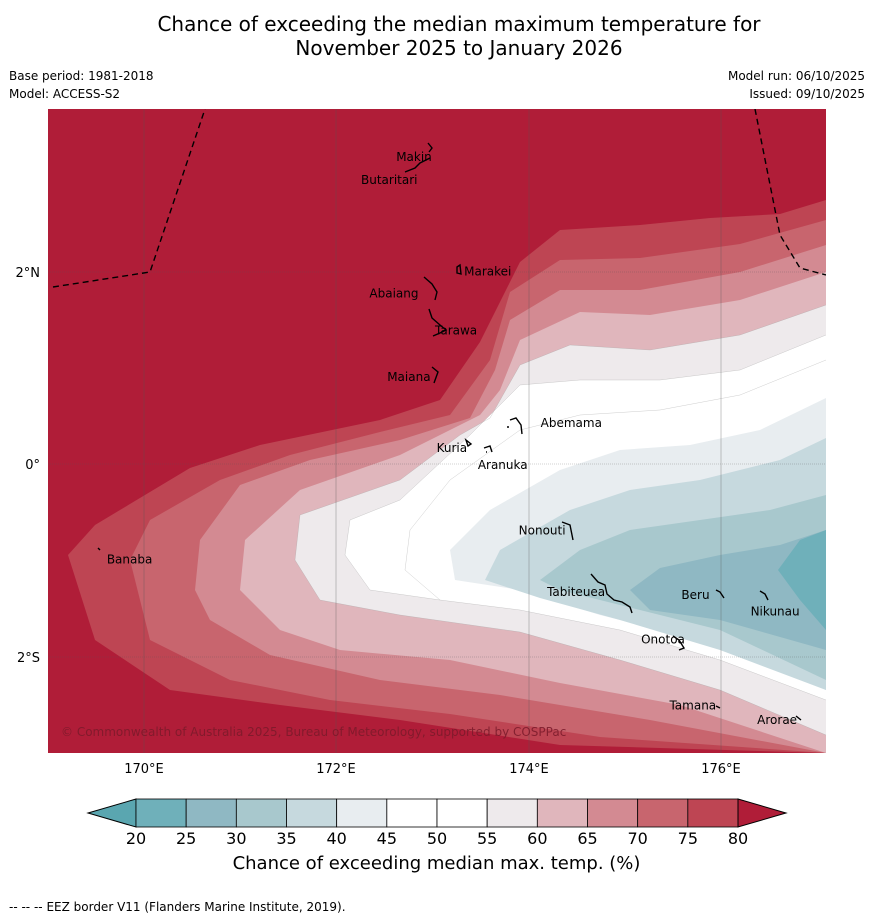 The image size is (873, 919). I want to click on place-label-nonouti: Nonouti, so click(542, 530).